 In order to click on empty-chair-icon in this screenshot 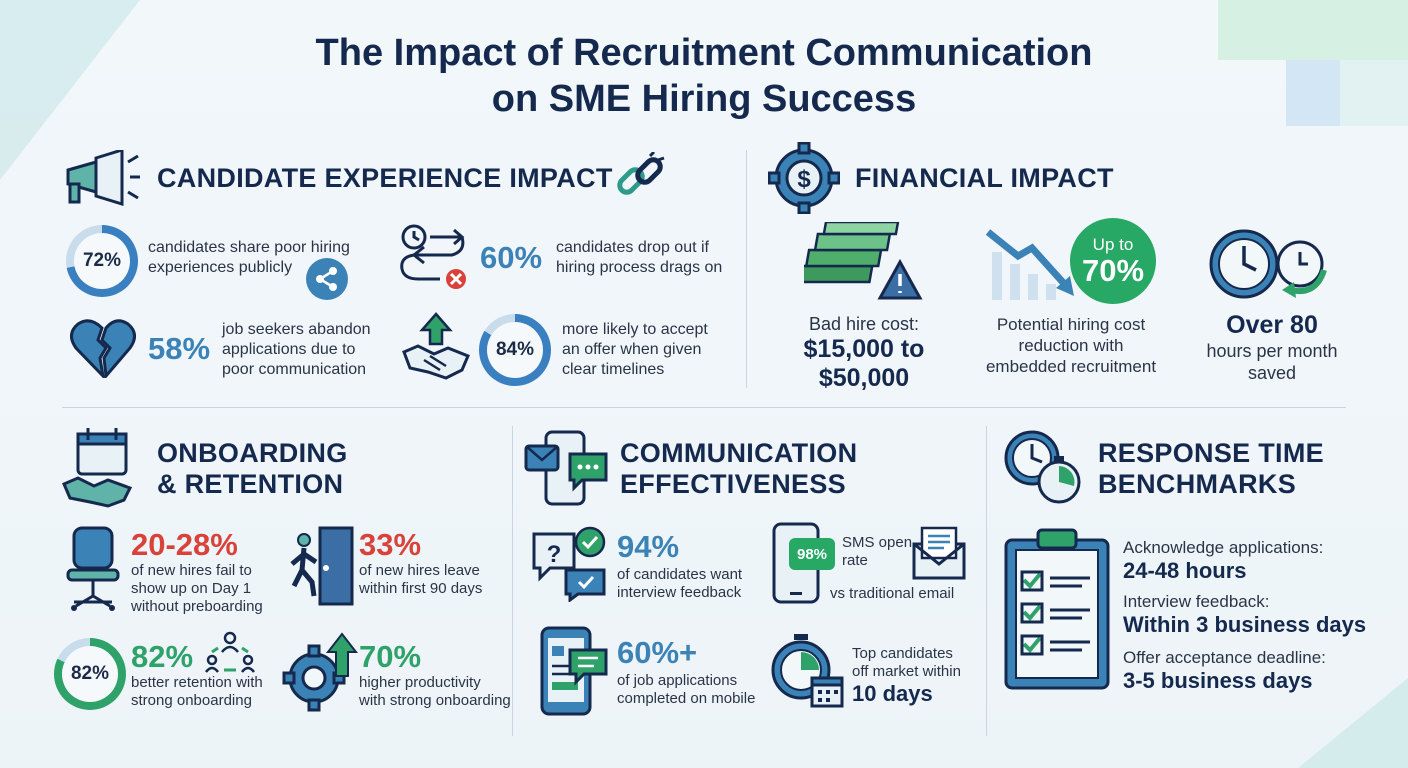, I will do `click(93, 568)`.